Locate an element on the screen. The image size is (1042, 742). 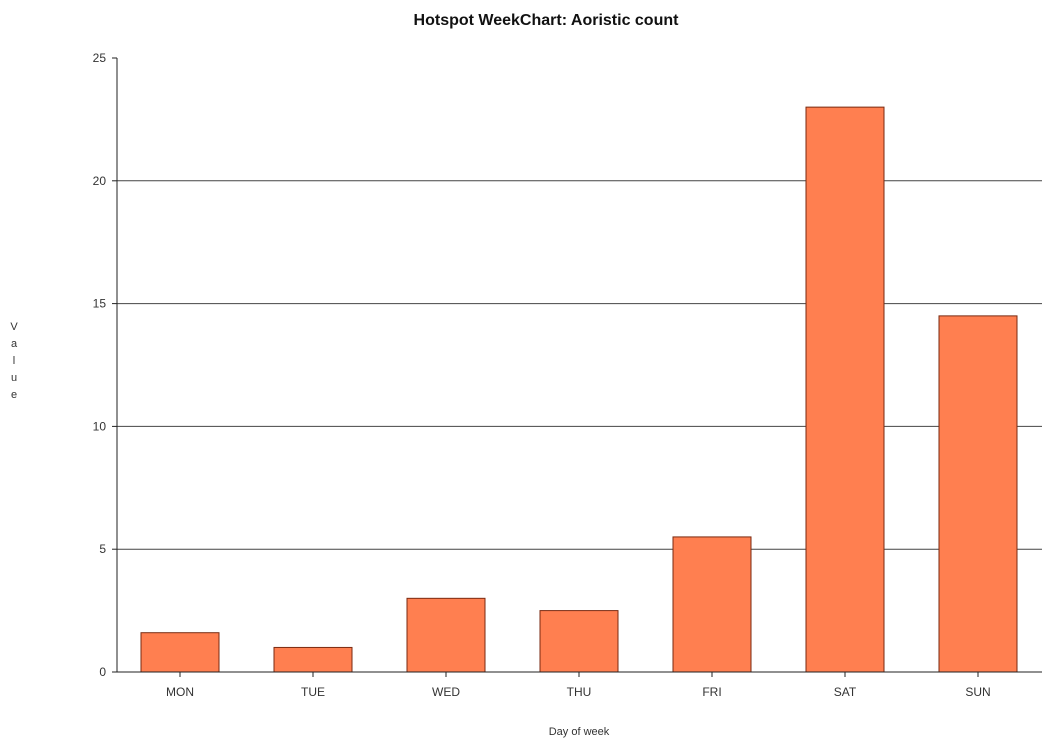
bar-wed is located at coordinates (446, 635).